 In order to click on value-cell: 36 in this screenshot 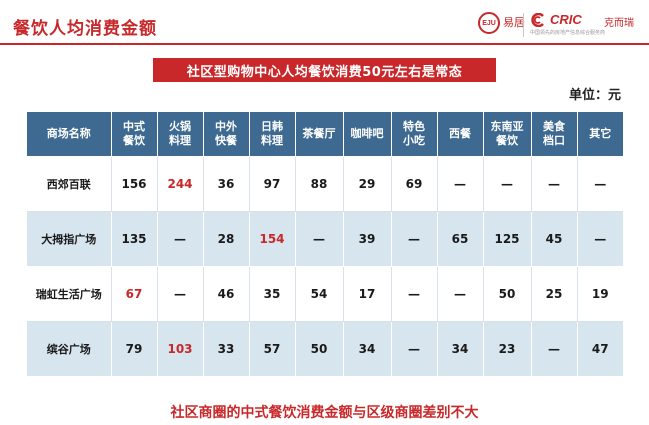, I will do `click(226, 184)`.